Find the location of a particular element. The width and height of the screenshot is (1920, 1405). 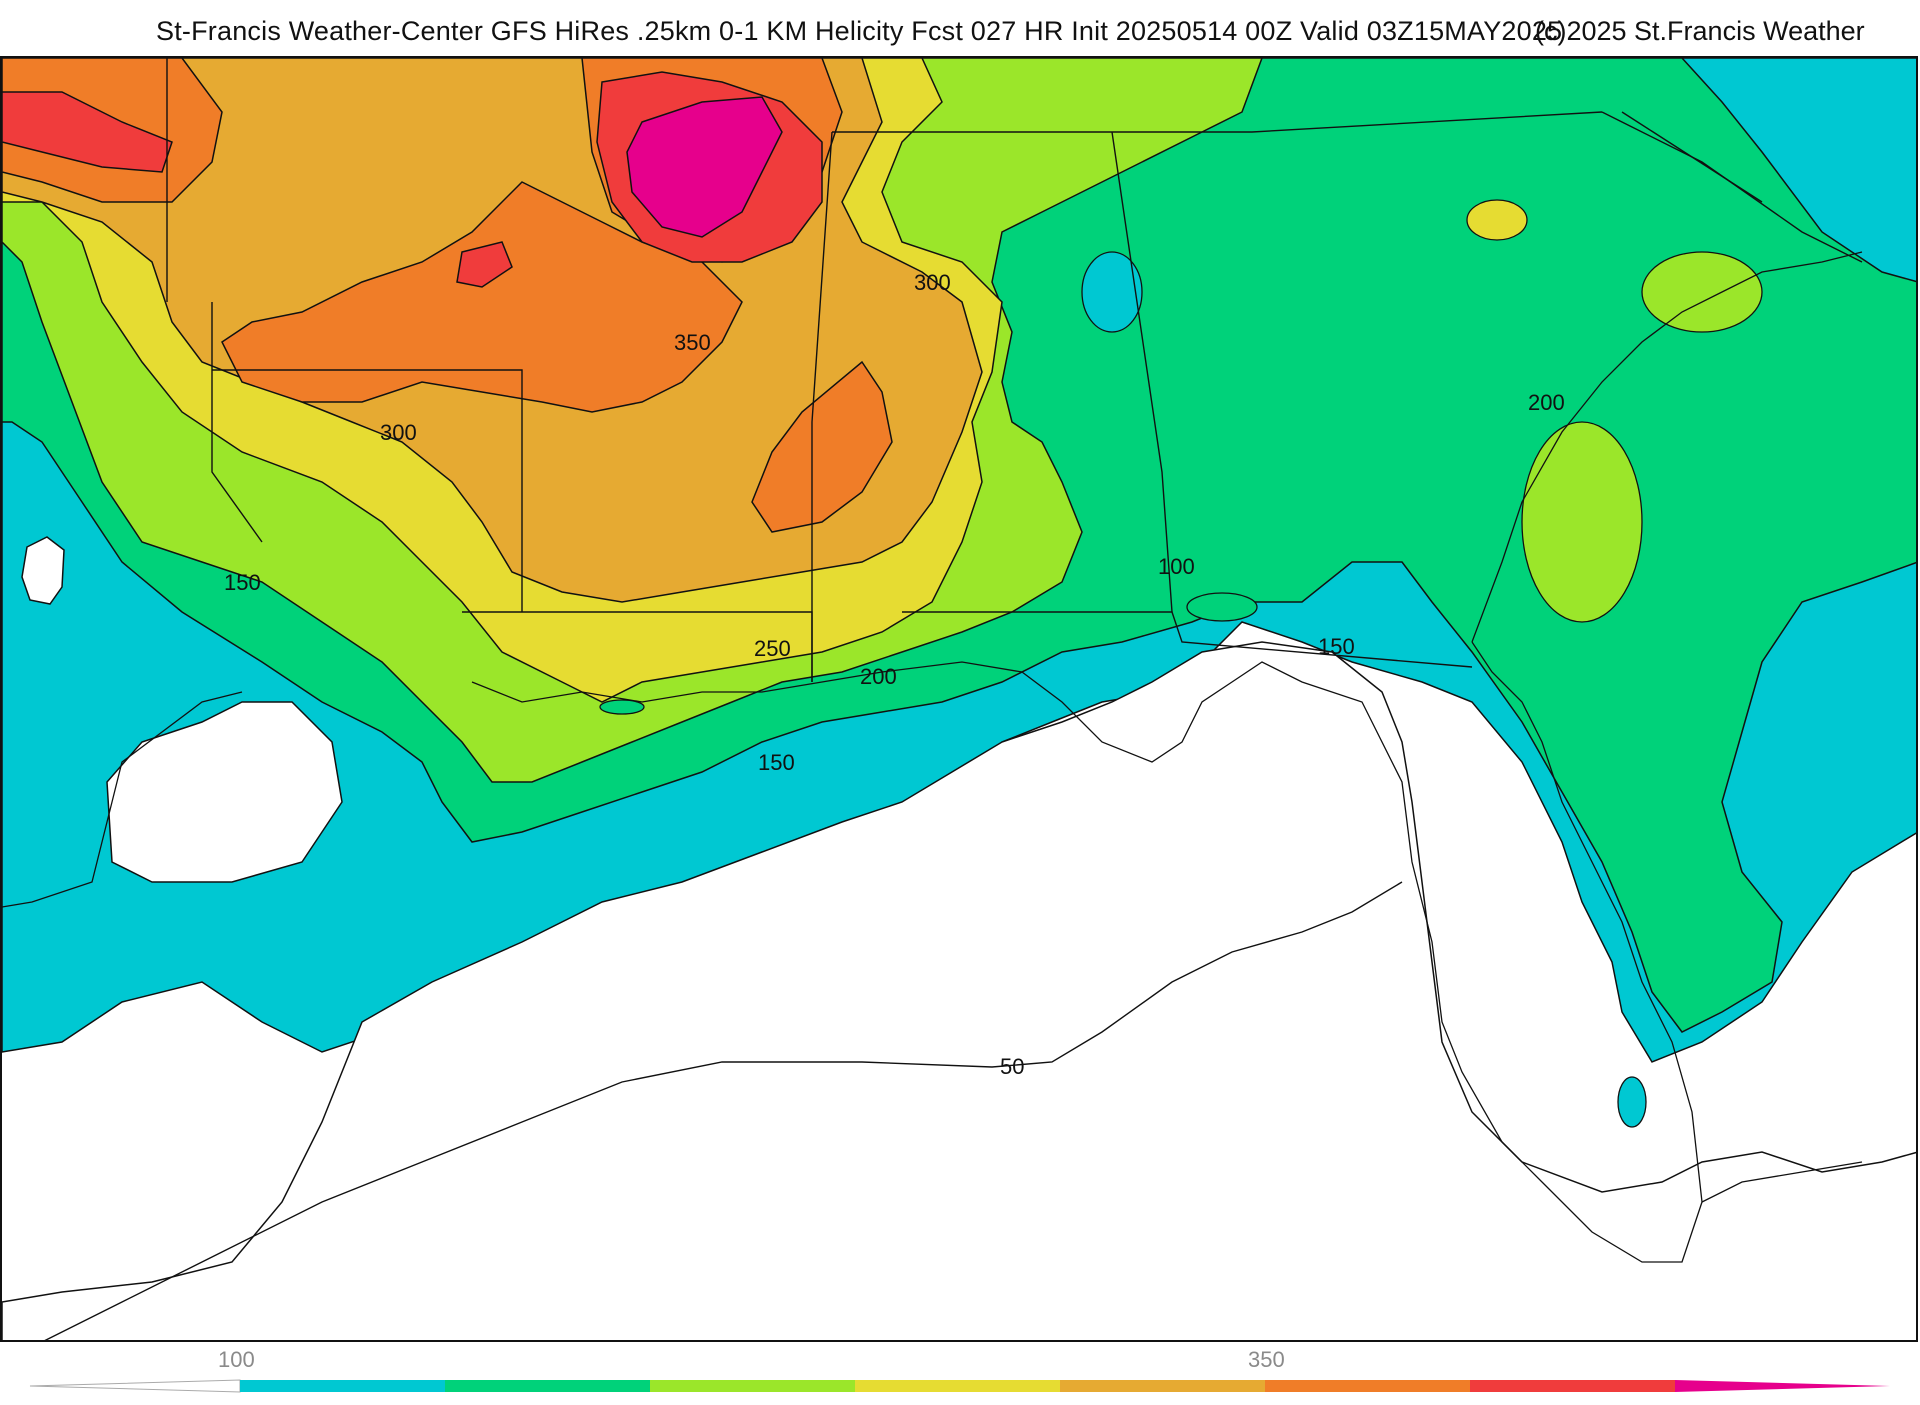

colorbar-svg is located at coordinates (959, 1386).